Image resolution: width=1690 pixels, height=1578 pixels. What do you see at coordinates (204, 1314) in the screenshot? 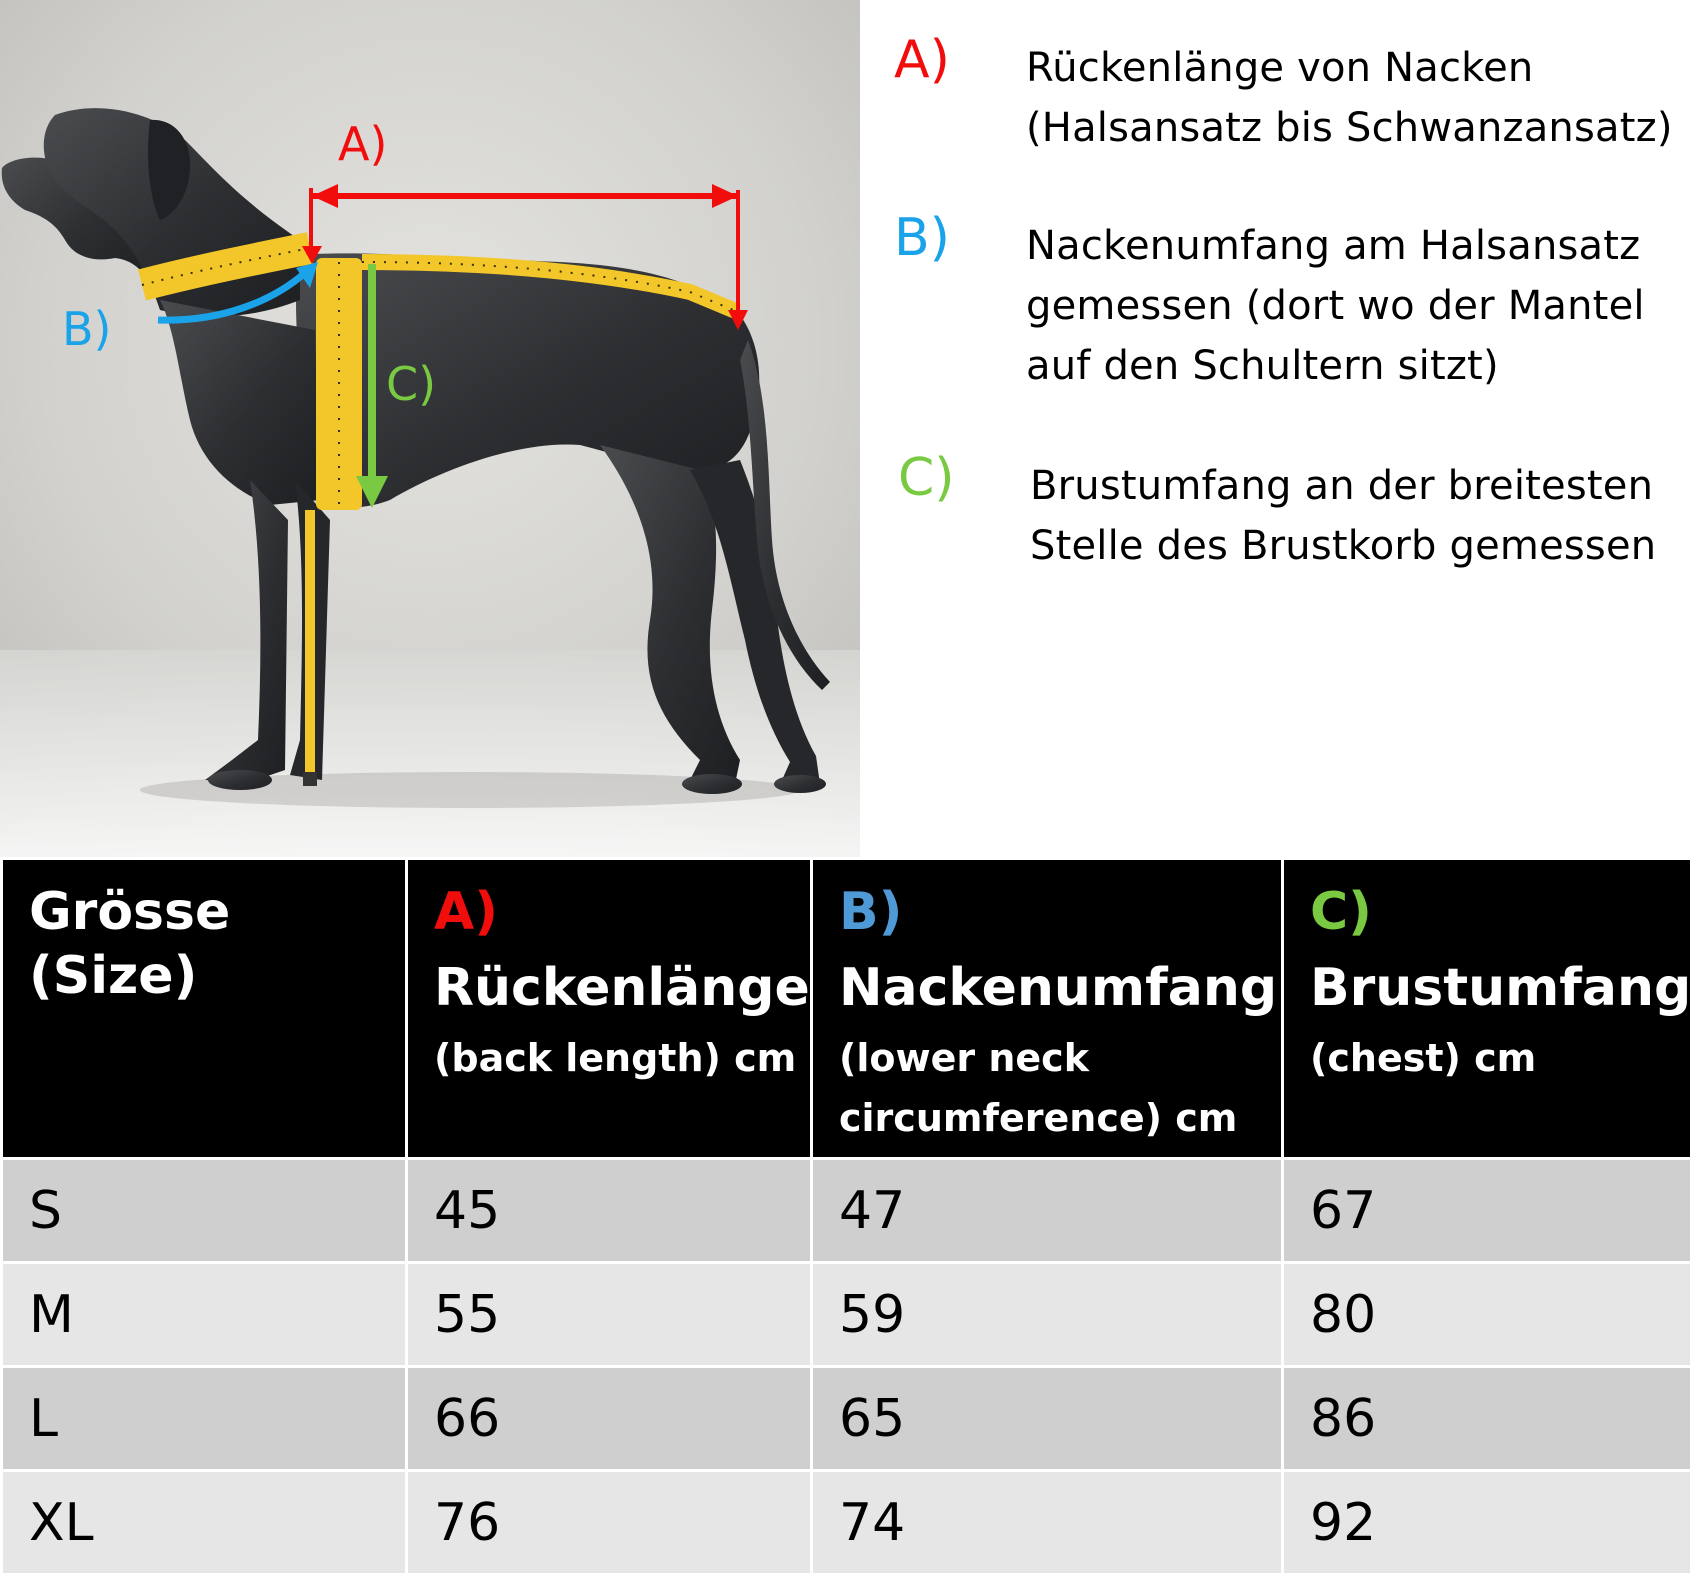
I see `cell-size: M` at bounding box center [204, 1314].